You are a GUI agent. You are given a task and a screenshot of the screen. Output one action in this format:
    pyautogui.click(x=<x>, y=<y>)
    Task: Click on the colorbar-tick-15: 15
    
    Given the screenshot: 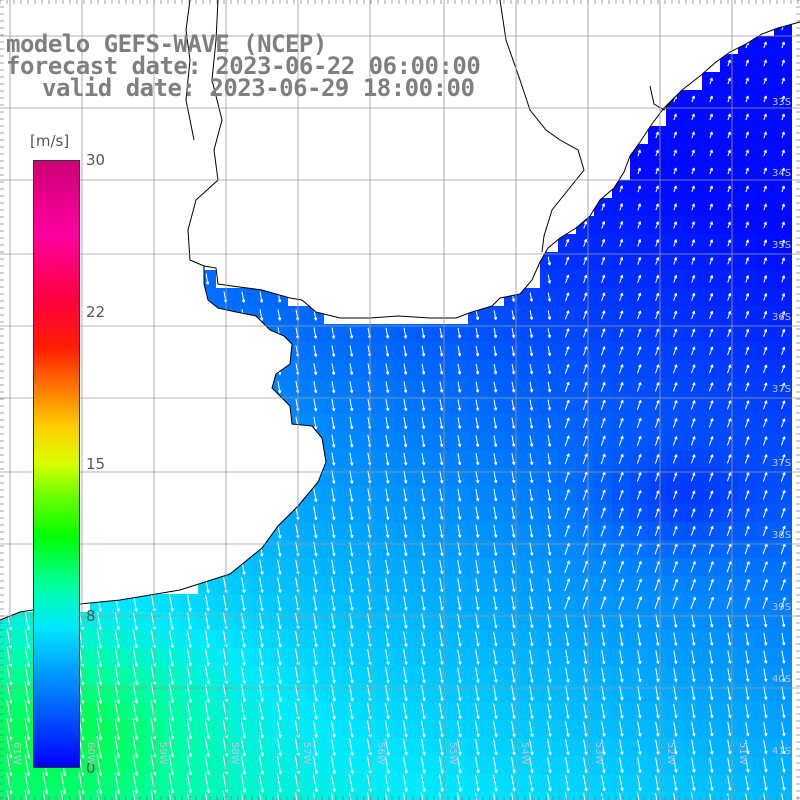 What is the action you would take?
    pyautogui.click(x=96, y=464)
    